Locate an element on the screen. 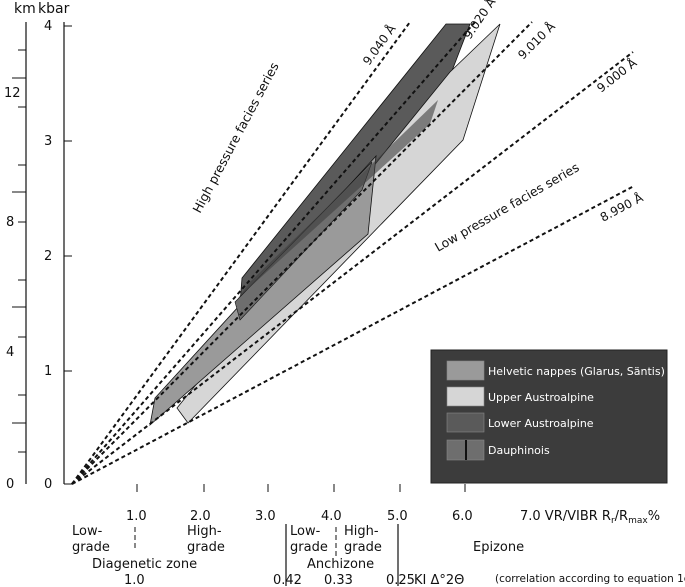  pressure-tick-1: 1 is located at coordinates (48, 371).